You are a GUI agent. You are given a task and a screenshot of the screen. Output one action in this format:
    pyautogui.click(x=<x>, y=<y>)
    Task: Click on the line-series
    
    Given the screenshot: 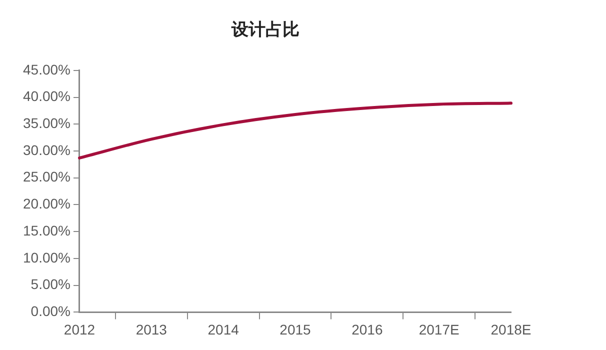 What is the action you would take?
    pyautogui.click(x=295, y=131)
    